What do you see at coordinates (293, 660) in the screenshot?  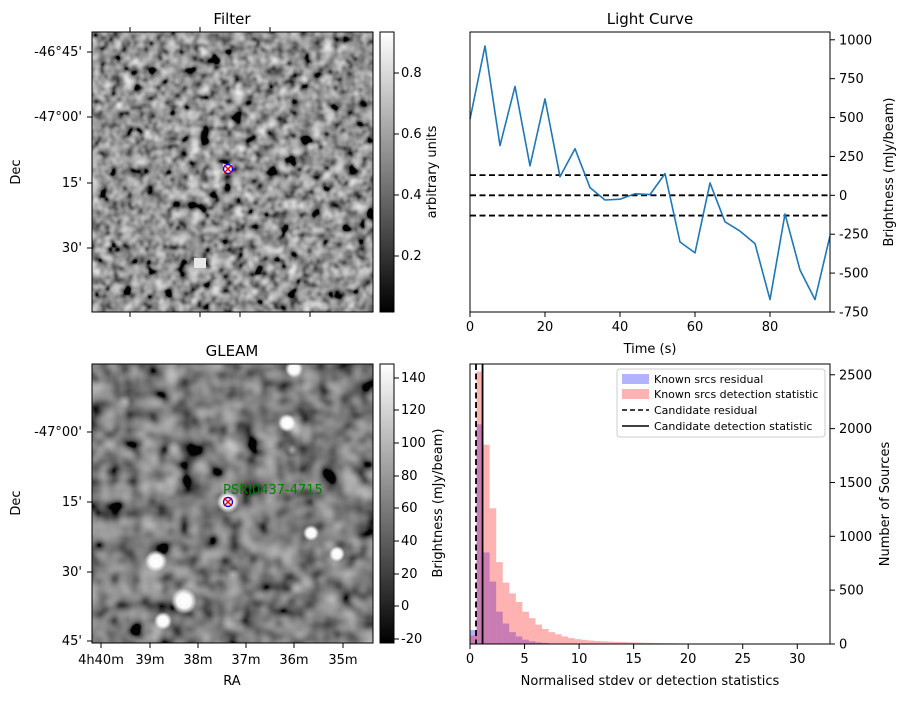 I see `gleam-ra-tick-label: 36m` at bounding box center [293, 660].